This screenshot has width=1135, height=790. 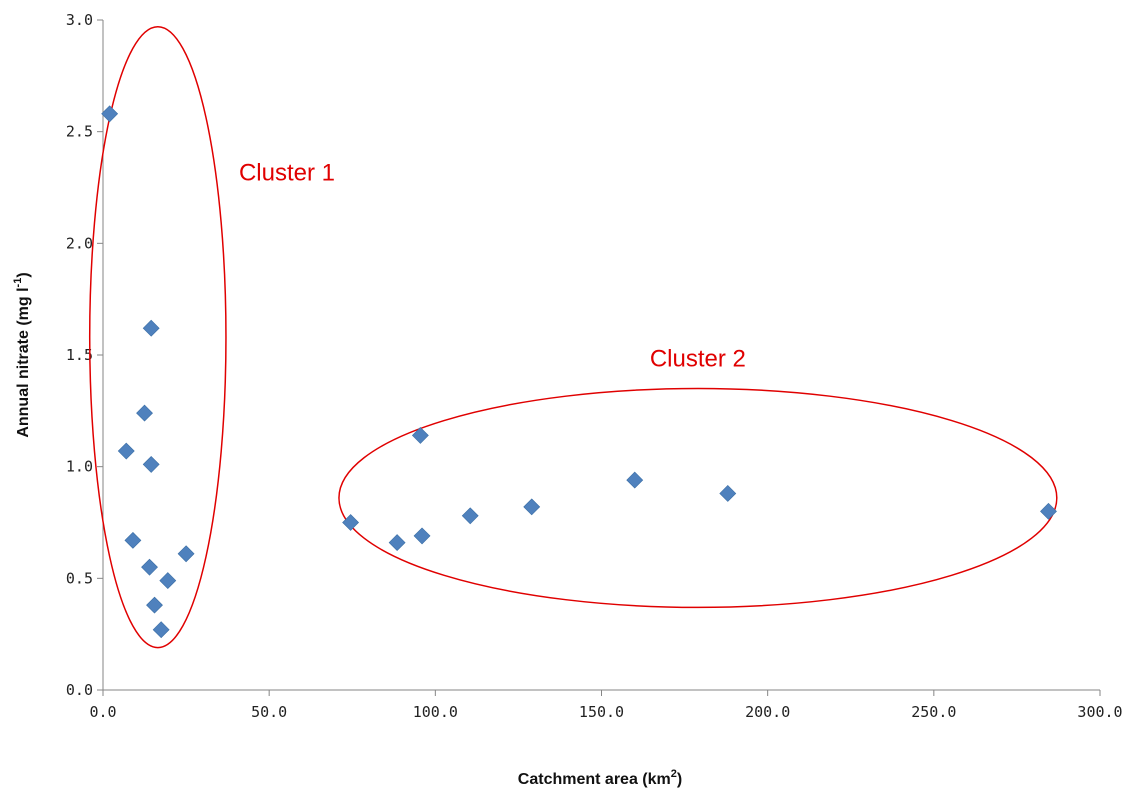 I want to click on y-axis-title-end: ), so click(x=23, y=274).